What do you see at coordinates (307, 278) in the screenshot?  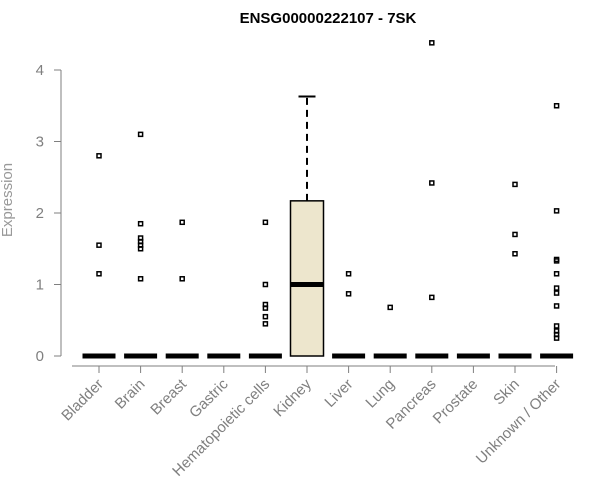 I see `box-iqr` at bounding box center [307, 278].